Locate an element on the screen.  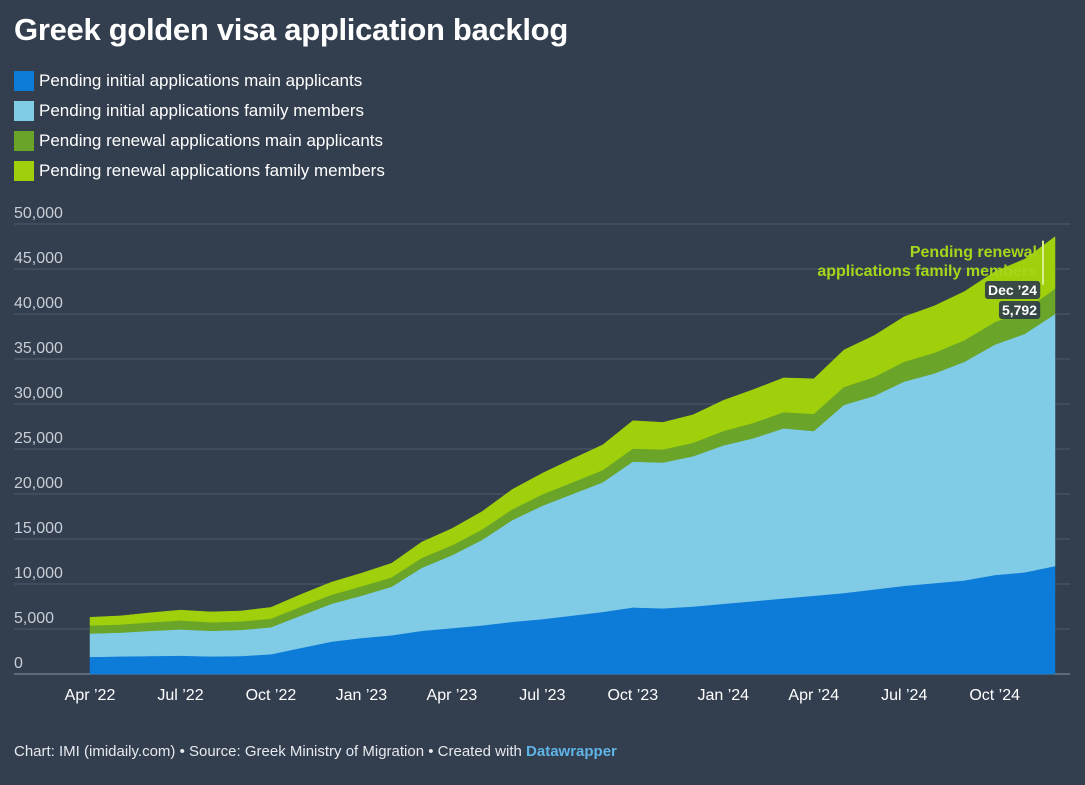
x-tick-label: Apr ’23 is located at coordinates (452, 695).